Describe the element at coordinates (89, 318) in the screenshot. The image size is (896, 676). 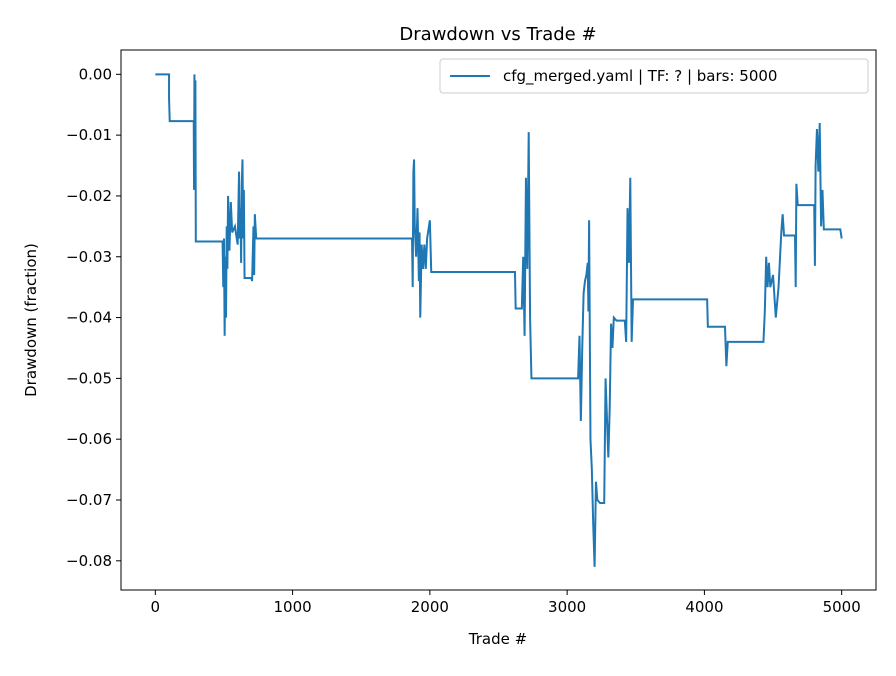
I see `y-tick-label: −0.04` at that location.